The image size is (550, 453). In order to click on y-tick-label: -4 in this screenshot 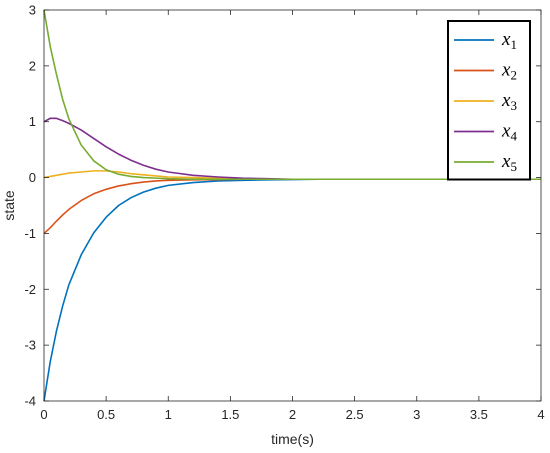, I will do `click(30, 401)`.